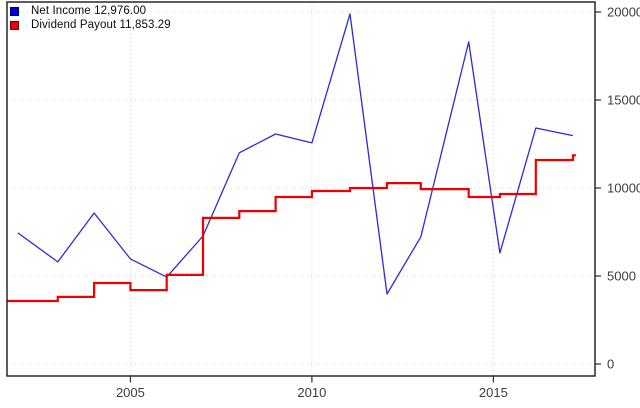 This screenshot has width=640, height=408. What do you see at coordinates (130, 392) in the screenshot?
I see `x-tick-label: 2005` at bounding box center [130, 392].